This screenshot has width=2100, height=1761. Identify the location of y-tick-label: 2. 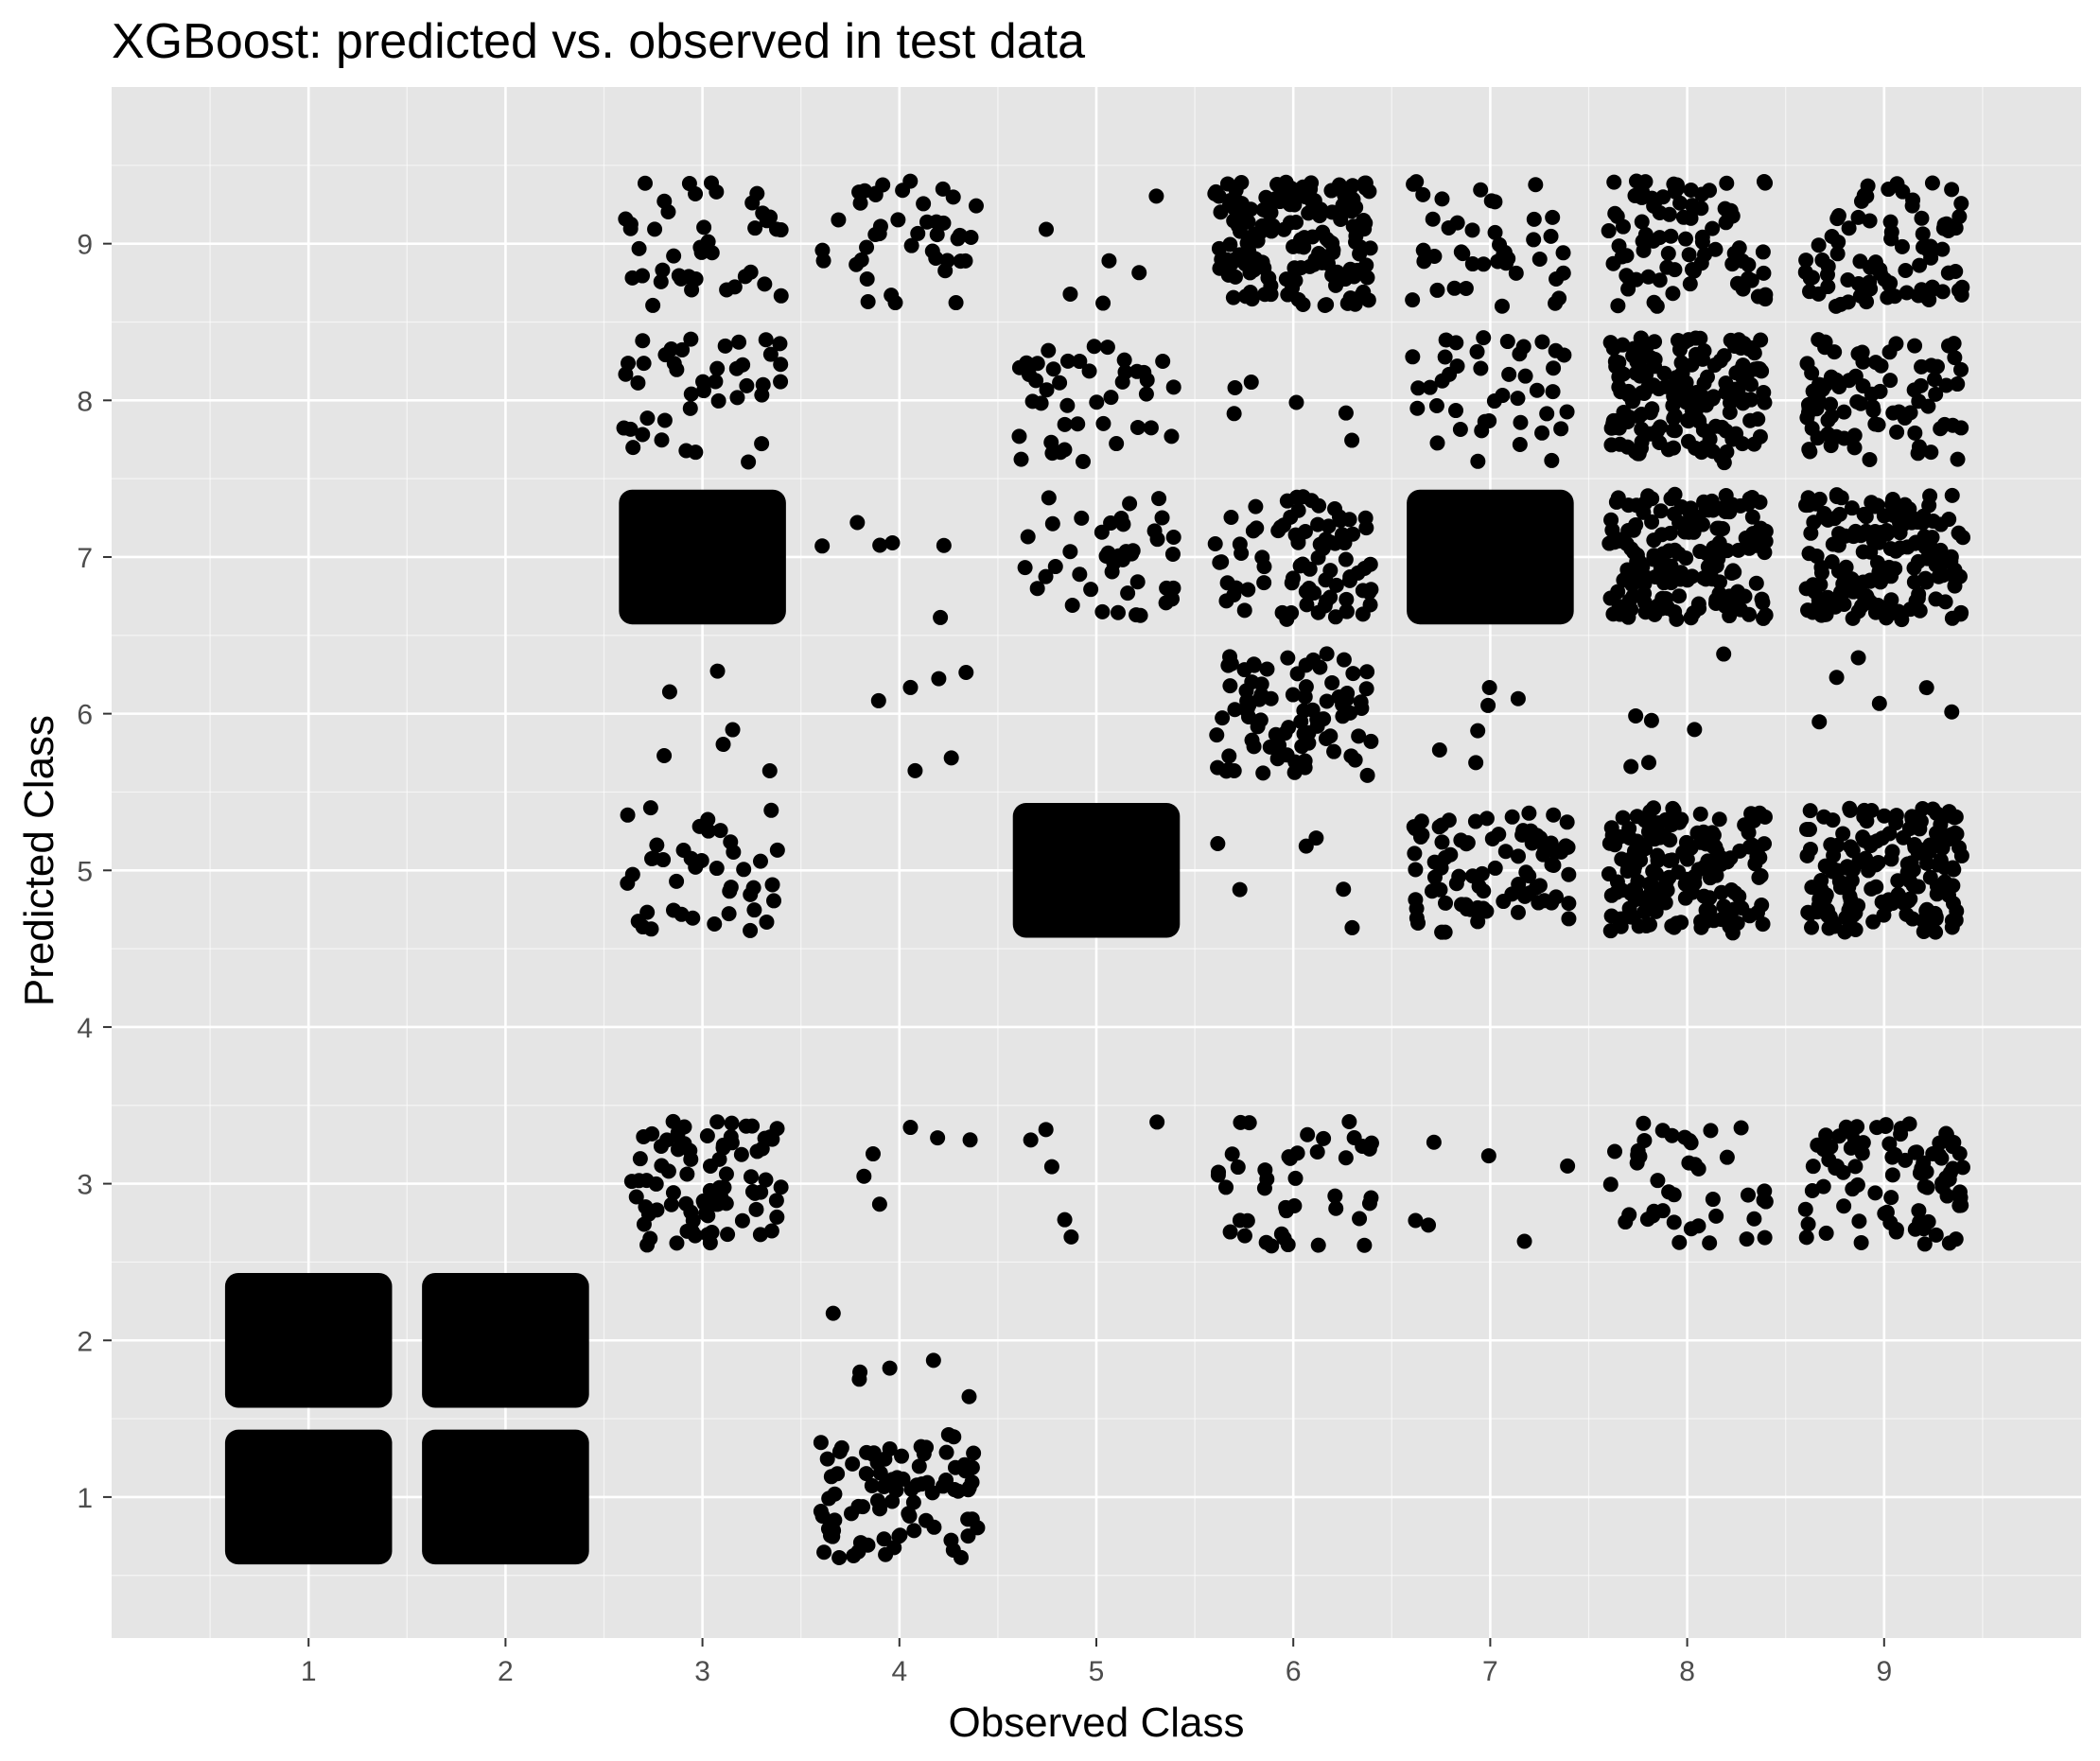
(85, 1341).